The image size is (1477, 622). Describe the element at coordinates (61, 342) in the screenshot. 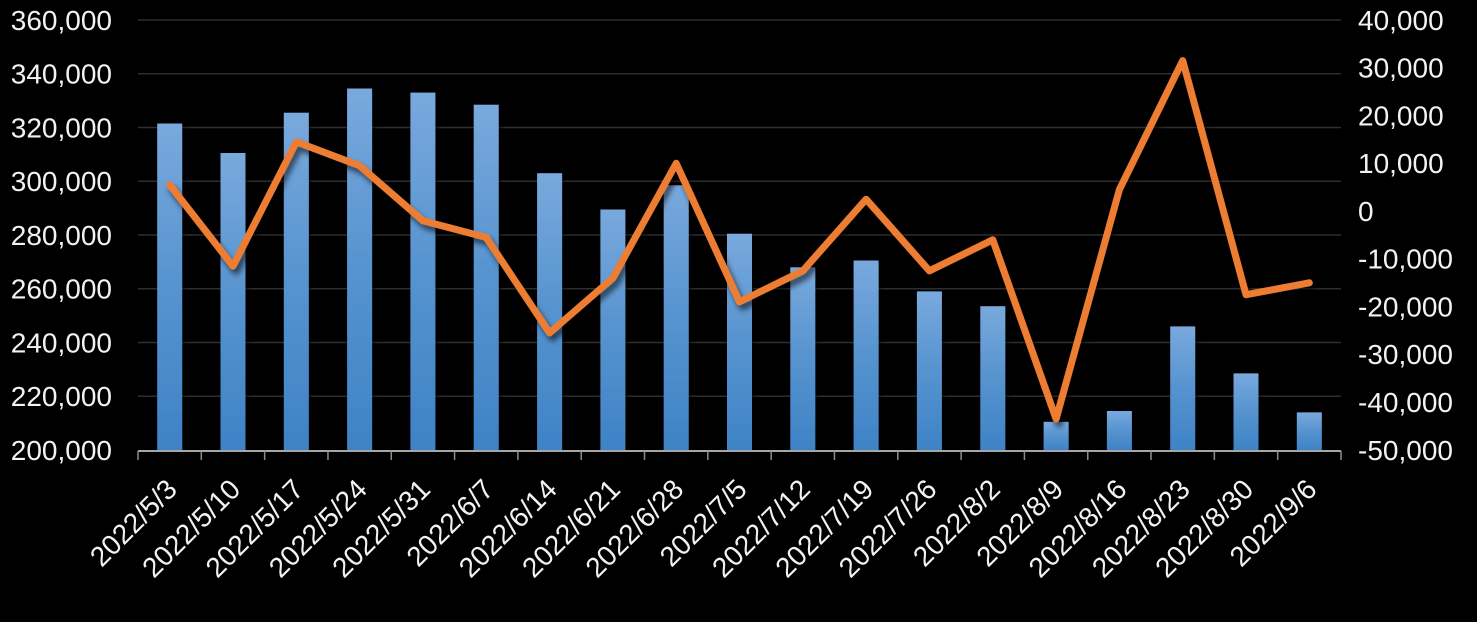

I see `left-axis-tick-label: 240,000` at that location.